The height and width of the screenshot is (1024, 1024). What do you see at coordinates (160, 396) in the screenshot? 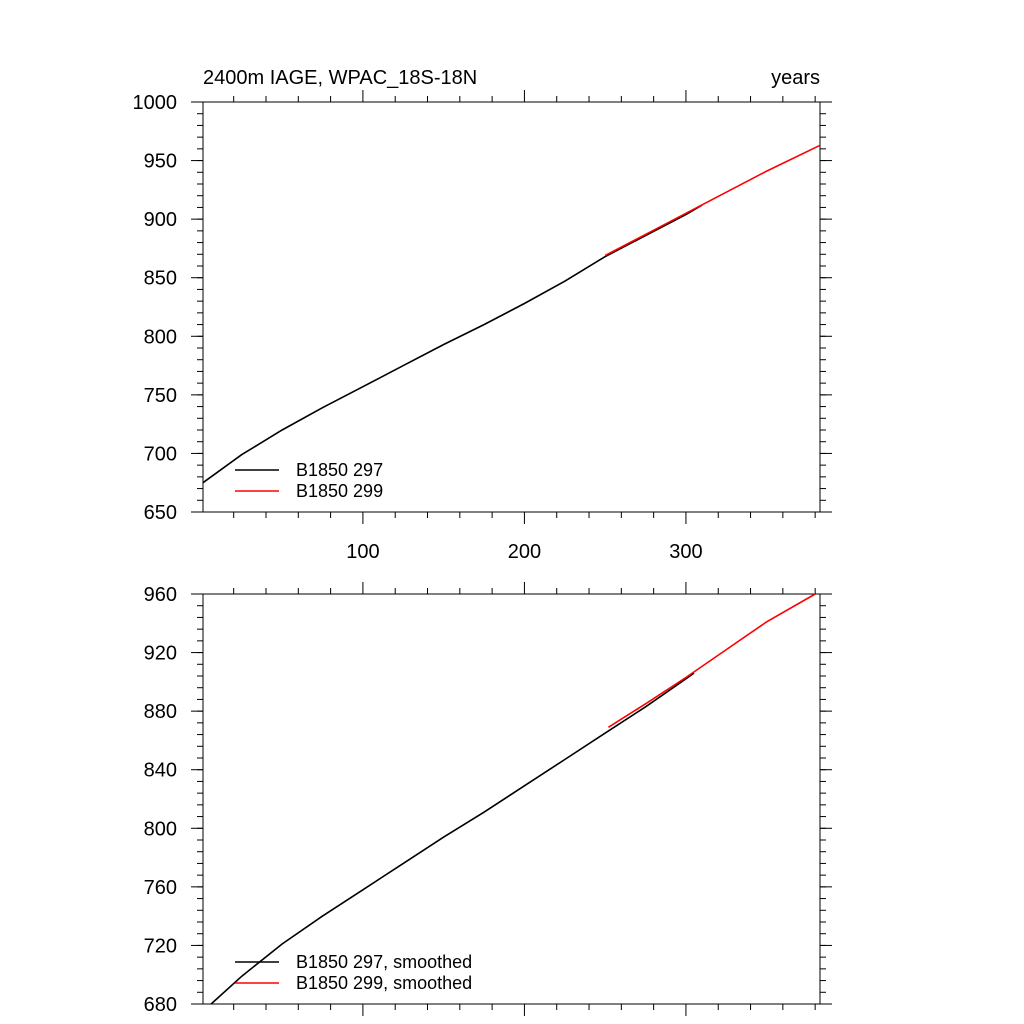
I see `y-tick-label: 750` at bounding box center [160, 396].